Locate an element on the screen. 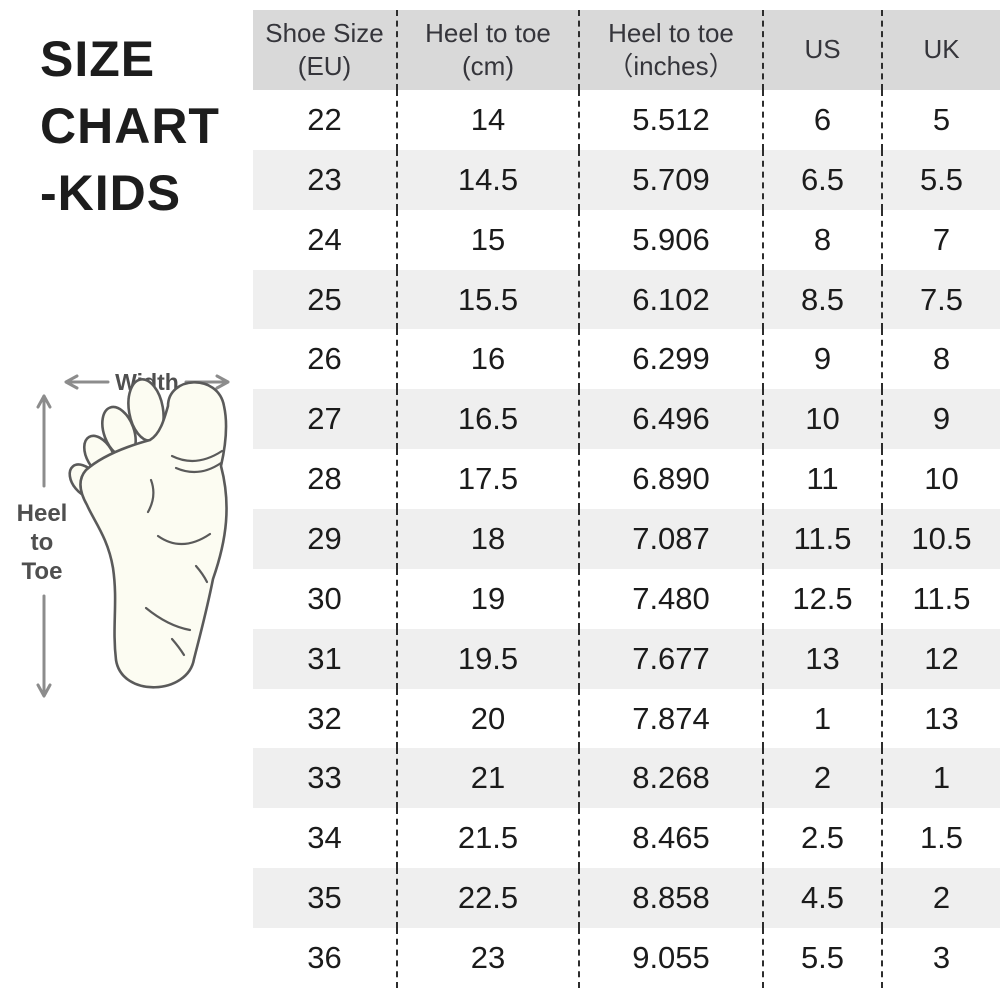  table-row: 35 22.5 8.858 4.5 2 is located at coordinates (626, 898).